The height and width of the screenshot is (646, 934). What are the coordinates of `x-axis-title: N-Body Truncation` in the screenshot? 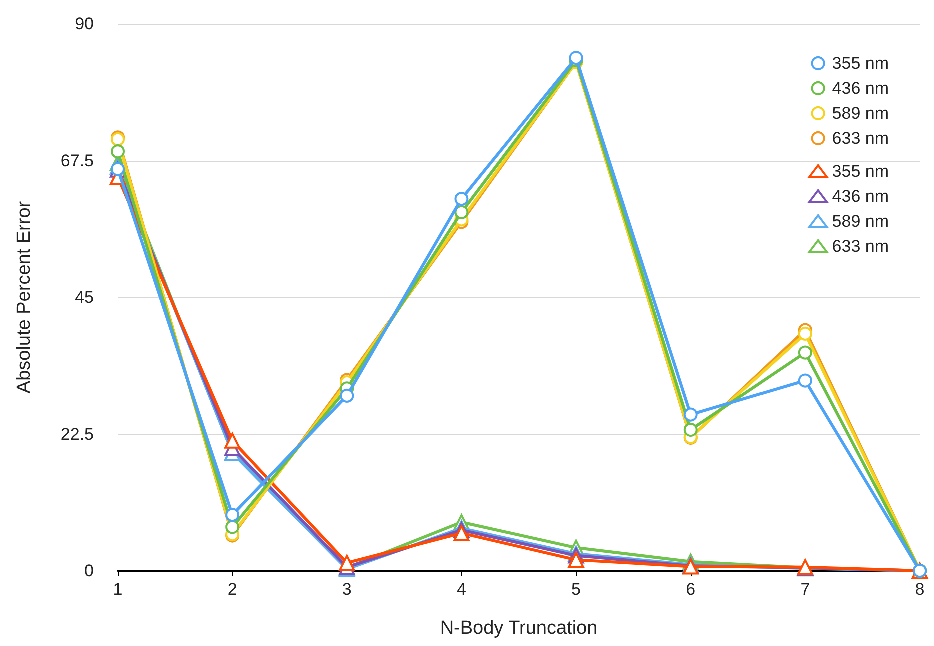 It's located at (519, 628).